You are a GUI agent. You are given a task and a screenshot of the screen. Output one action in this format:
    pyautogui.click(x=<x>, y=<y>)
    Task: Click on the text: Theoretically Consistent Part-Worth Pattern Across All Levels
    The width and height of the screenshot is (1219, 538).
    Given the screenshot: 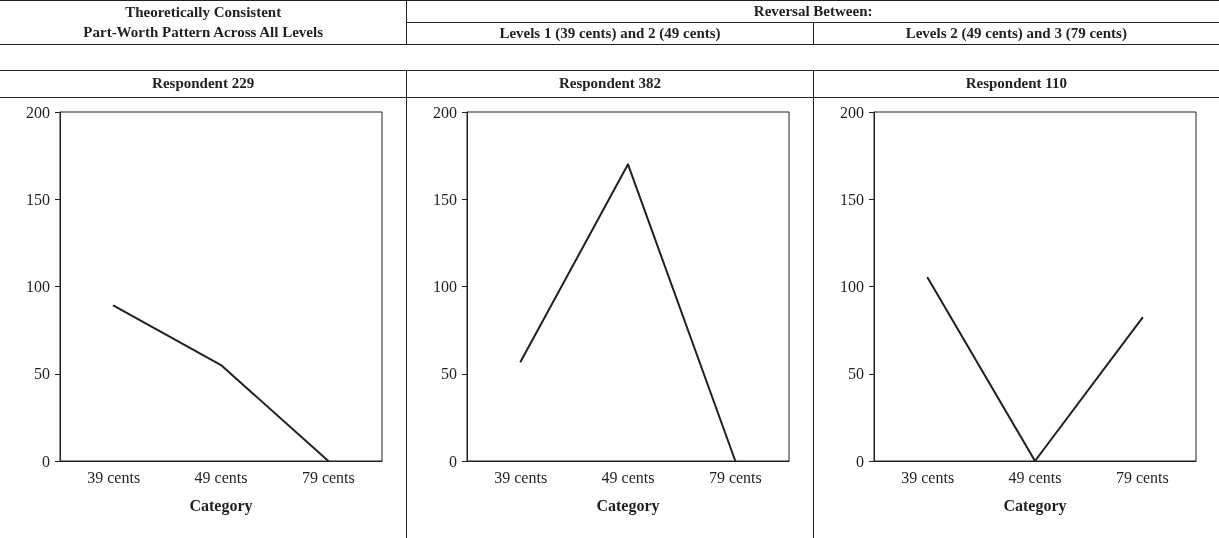 What is the action you would take?
    pyautogui.click(x=203, y=22)
    